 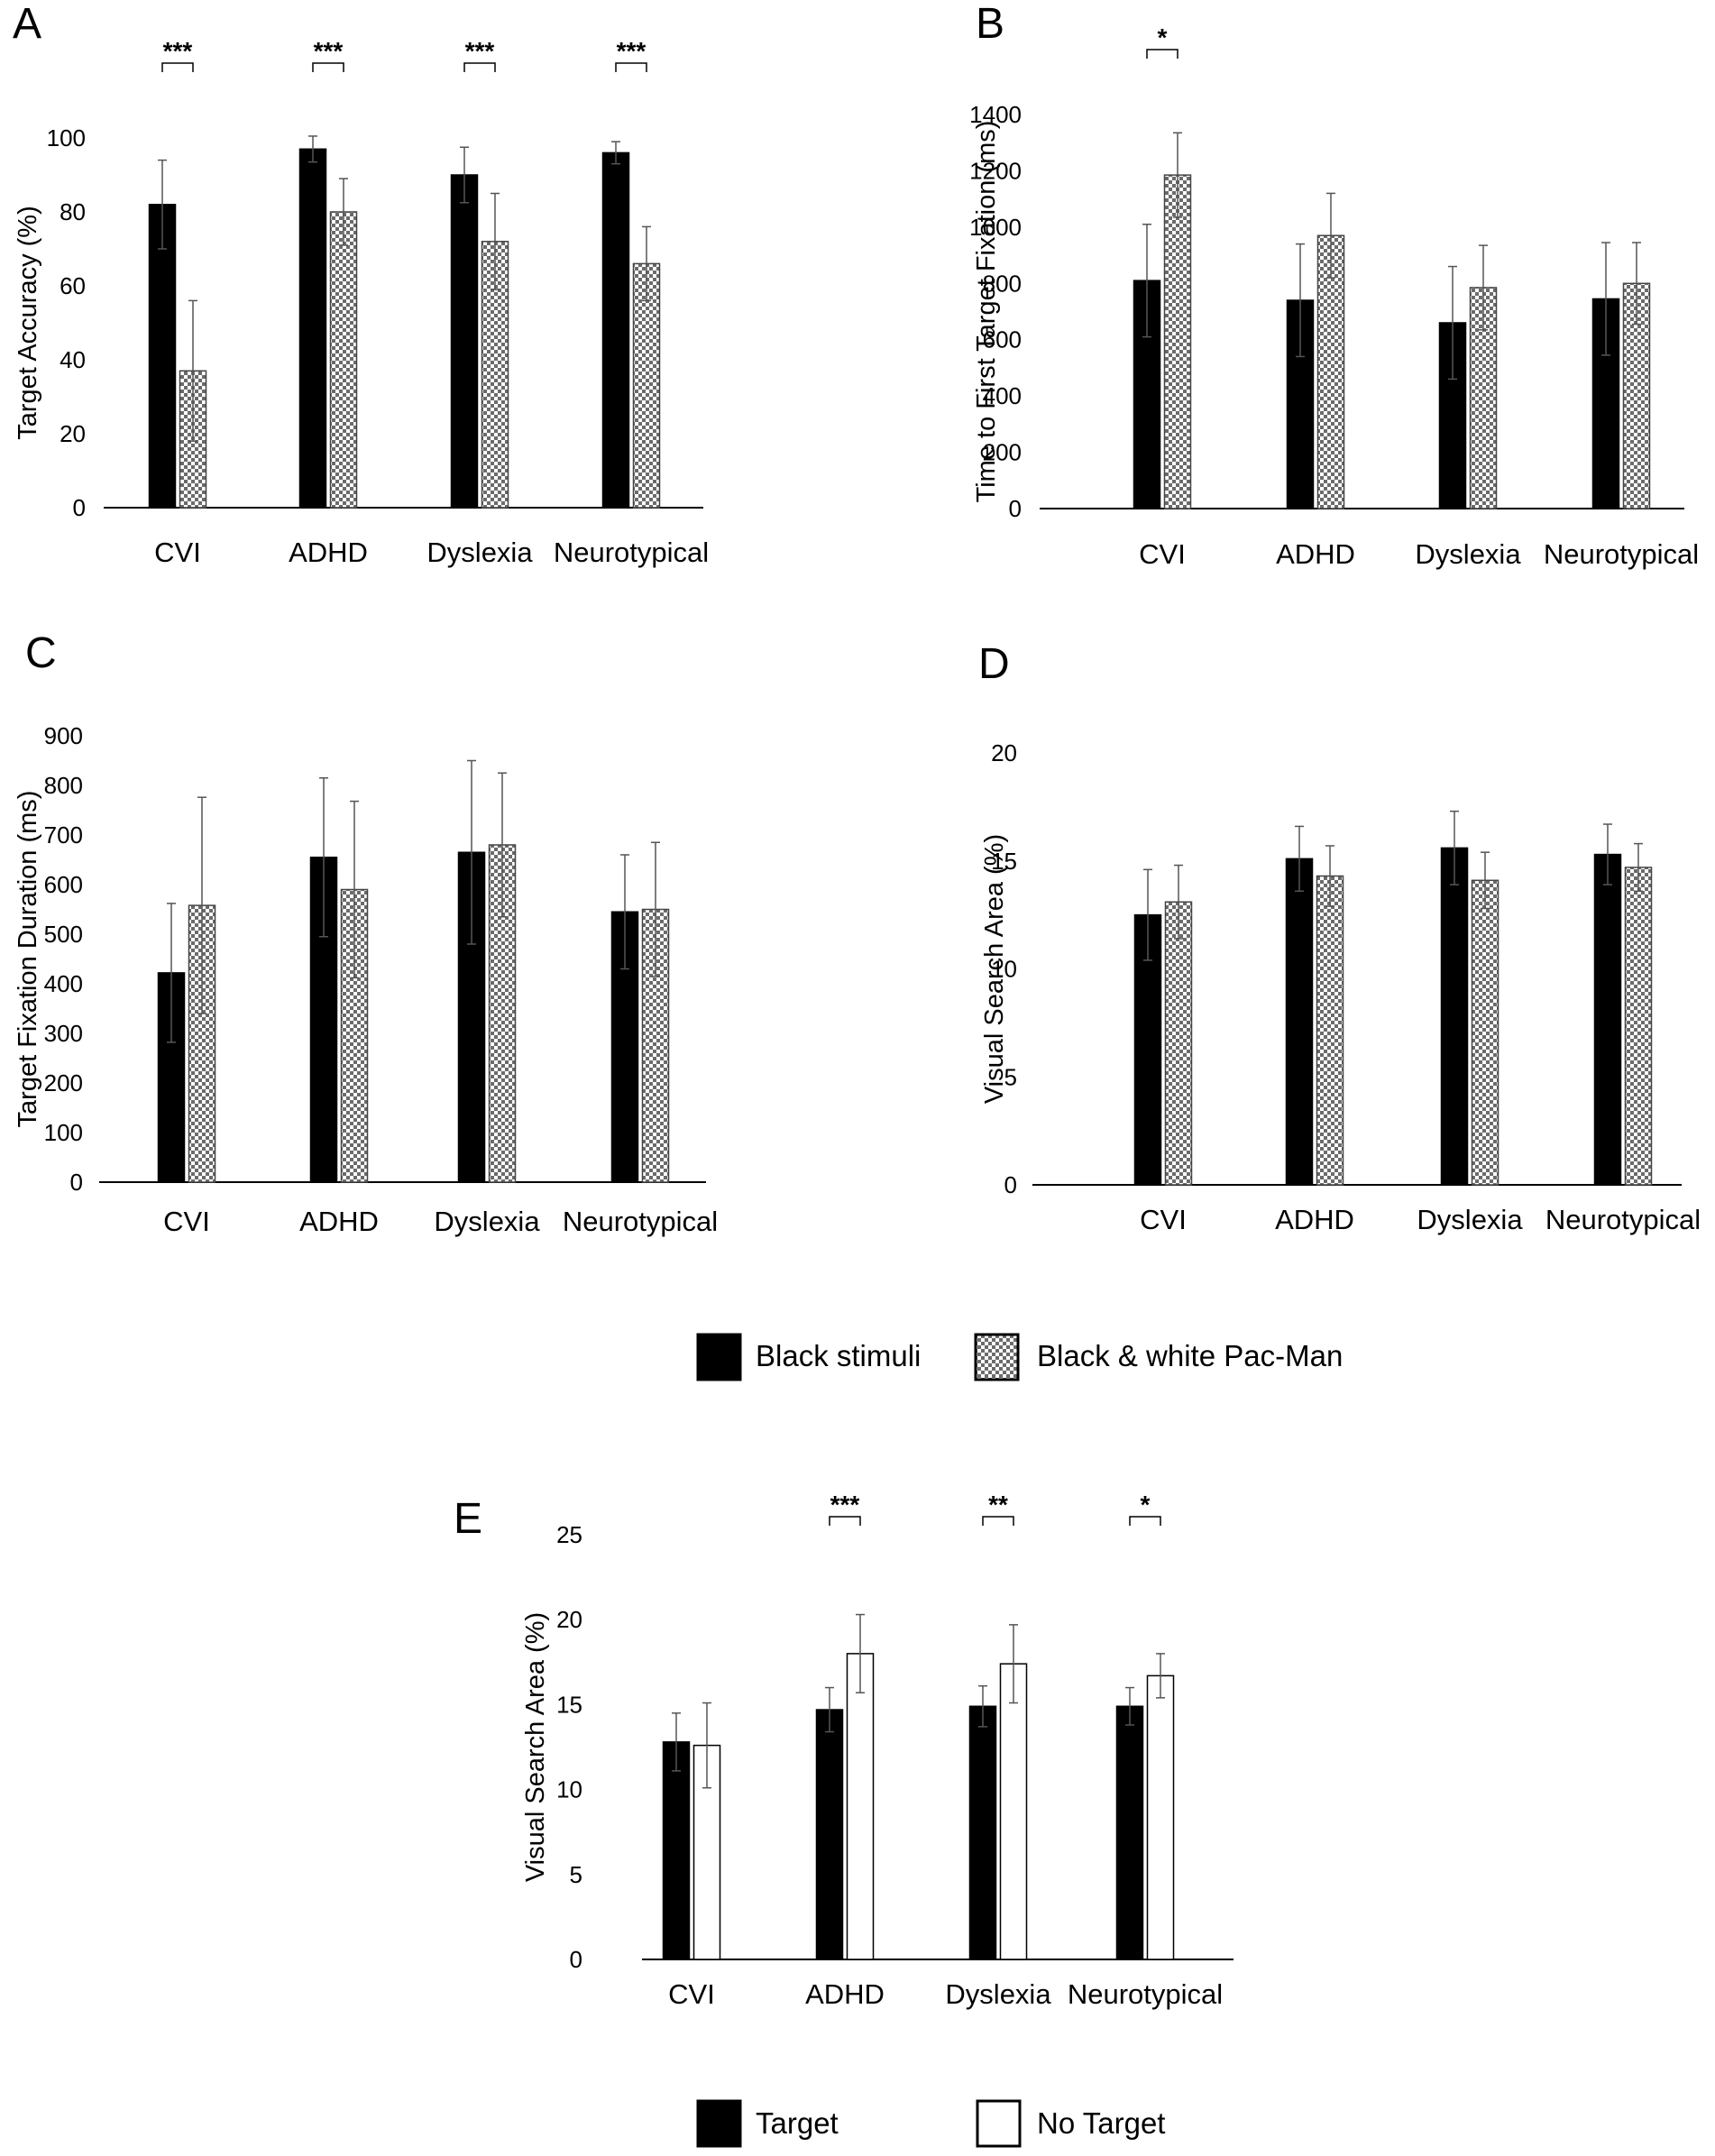 I want to click on bar-a-adhd-series1, so click(x=312, y=328).